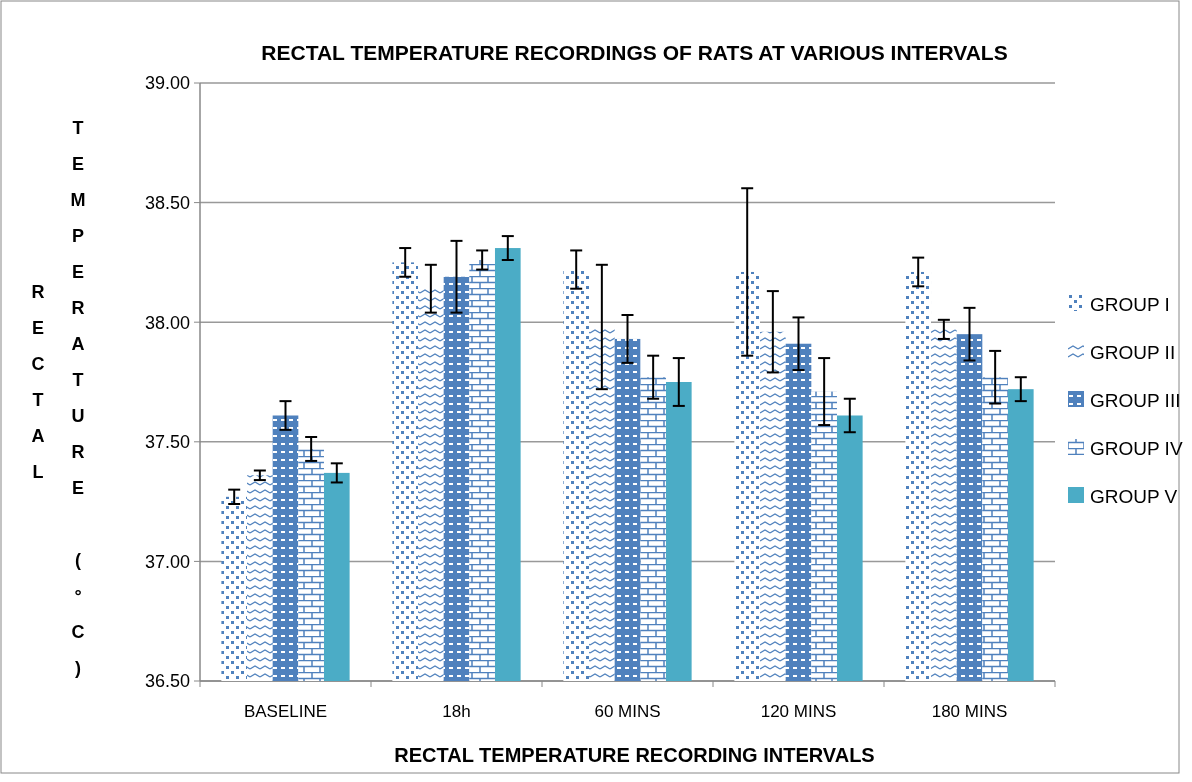 This screenshot has height=782, width=1192. What do you see at coordinates (969, 711) in the screenshot?
I see `x-tick-label: 180 MINS` at bounding box center [969, 711].